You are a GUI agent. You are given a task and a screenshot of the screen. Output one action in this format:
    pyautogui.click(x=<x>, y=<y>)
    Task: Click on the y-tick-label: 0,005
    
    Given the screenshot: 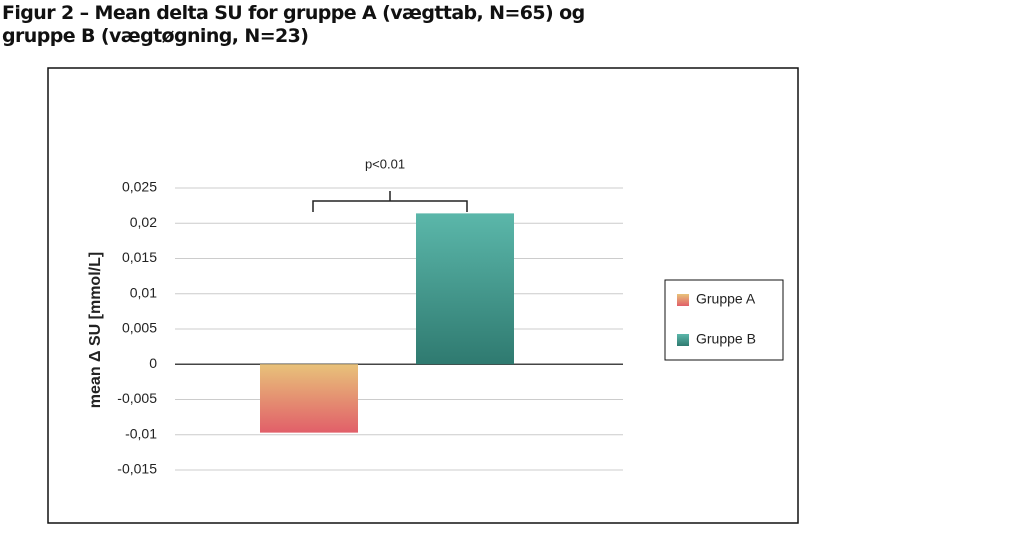 What is the action you would take?
    pyautogui.click(x=139, y=328)
    